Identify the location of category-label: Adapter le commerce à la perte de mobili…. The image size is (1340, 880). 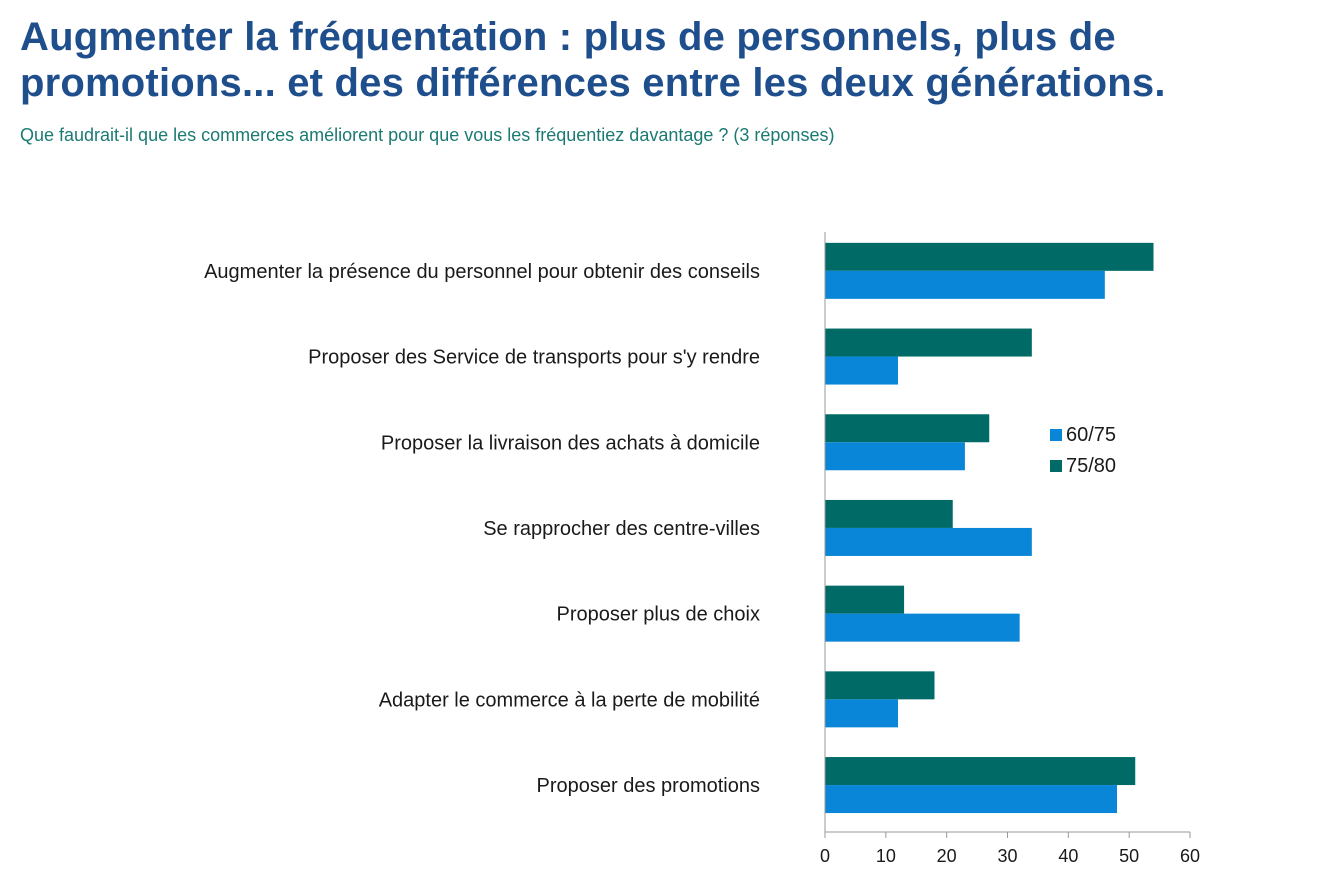
(569, 700).